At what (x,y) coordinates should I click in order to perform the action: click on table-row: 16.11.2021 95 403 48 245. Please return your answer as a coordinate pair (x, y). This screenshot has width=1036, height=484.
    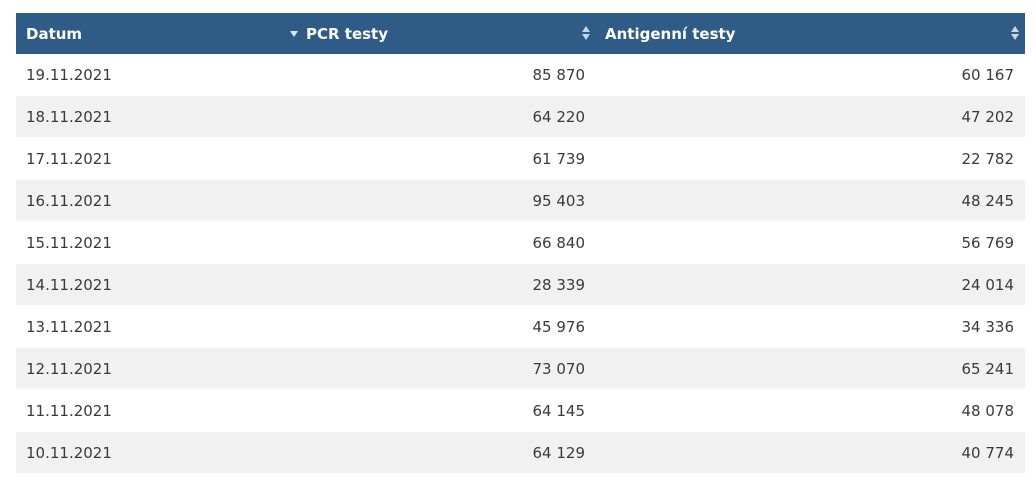
    Looking at the image, I should click on (520, 201).